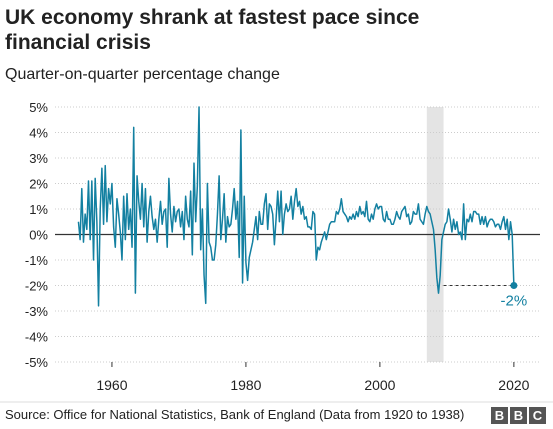 The height and width of the screenshot is (429, 553). Describe the element at coordinates (142, 74) in the screenshot. I see `chart-subtitle: Quarter-on-quarter percentage change` at that location.